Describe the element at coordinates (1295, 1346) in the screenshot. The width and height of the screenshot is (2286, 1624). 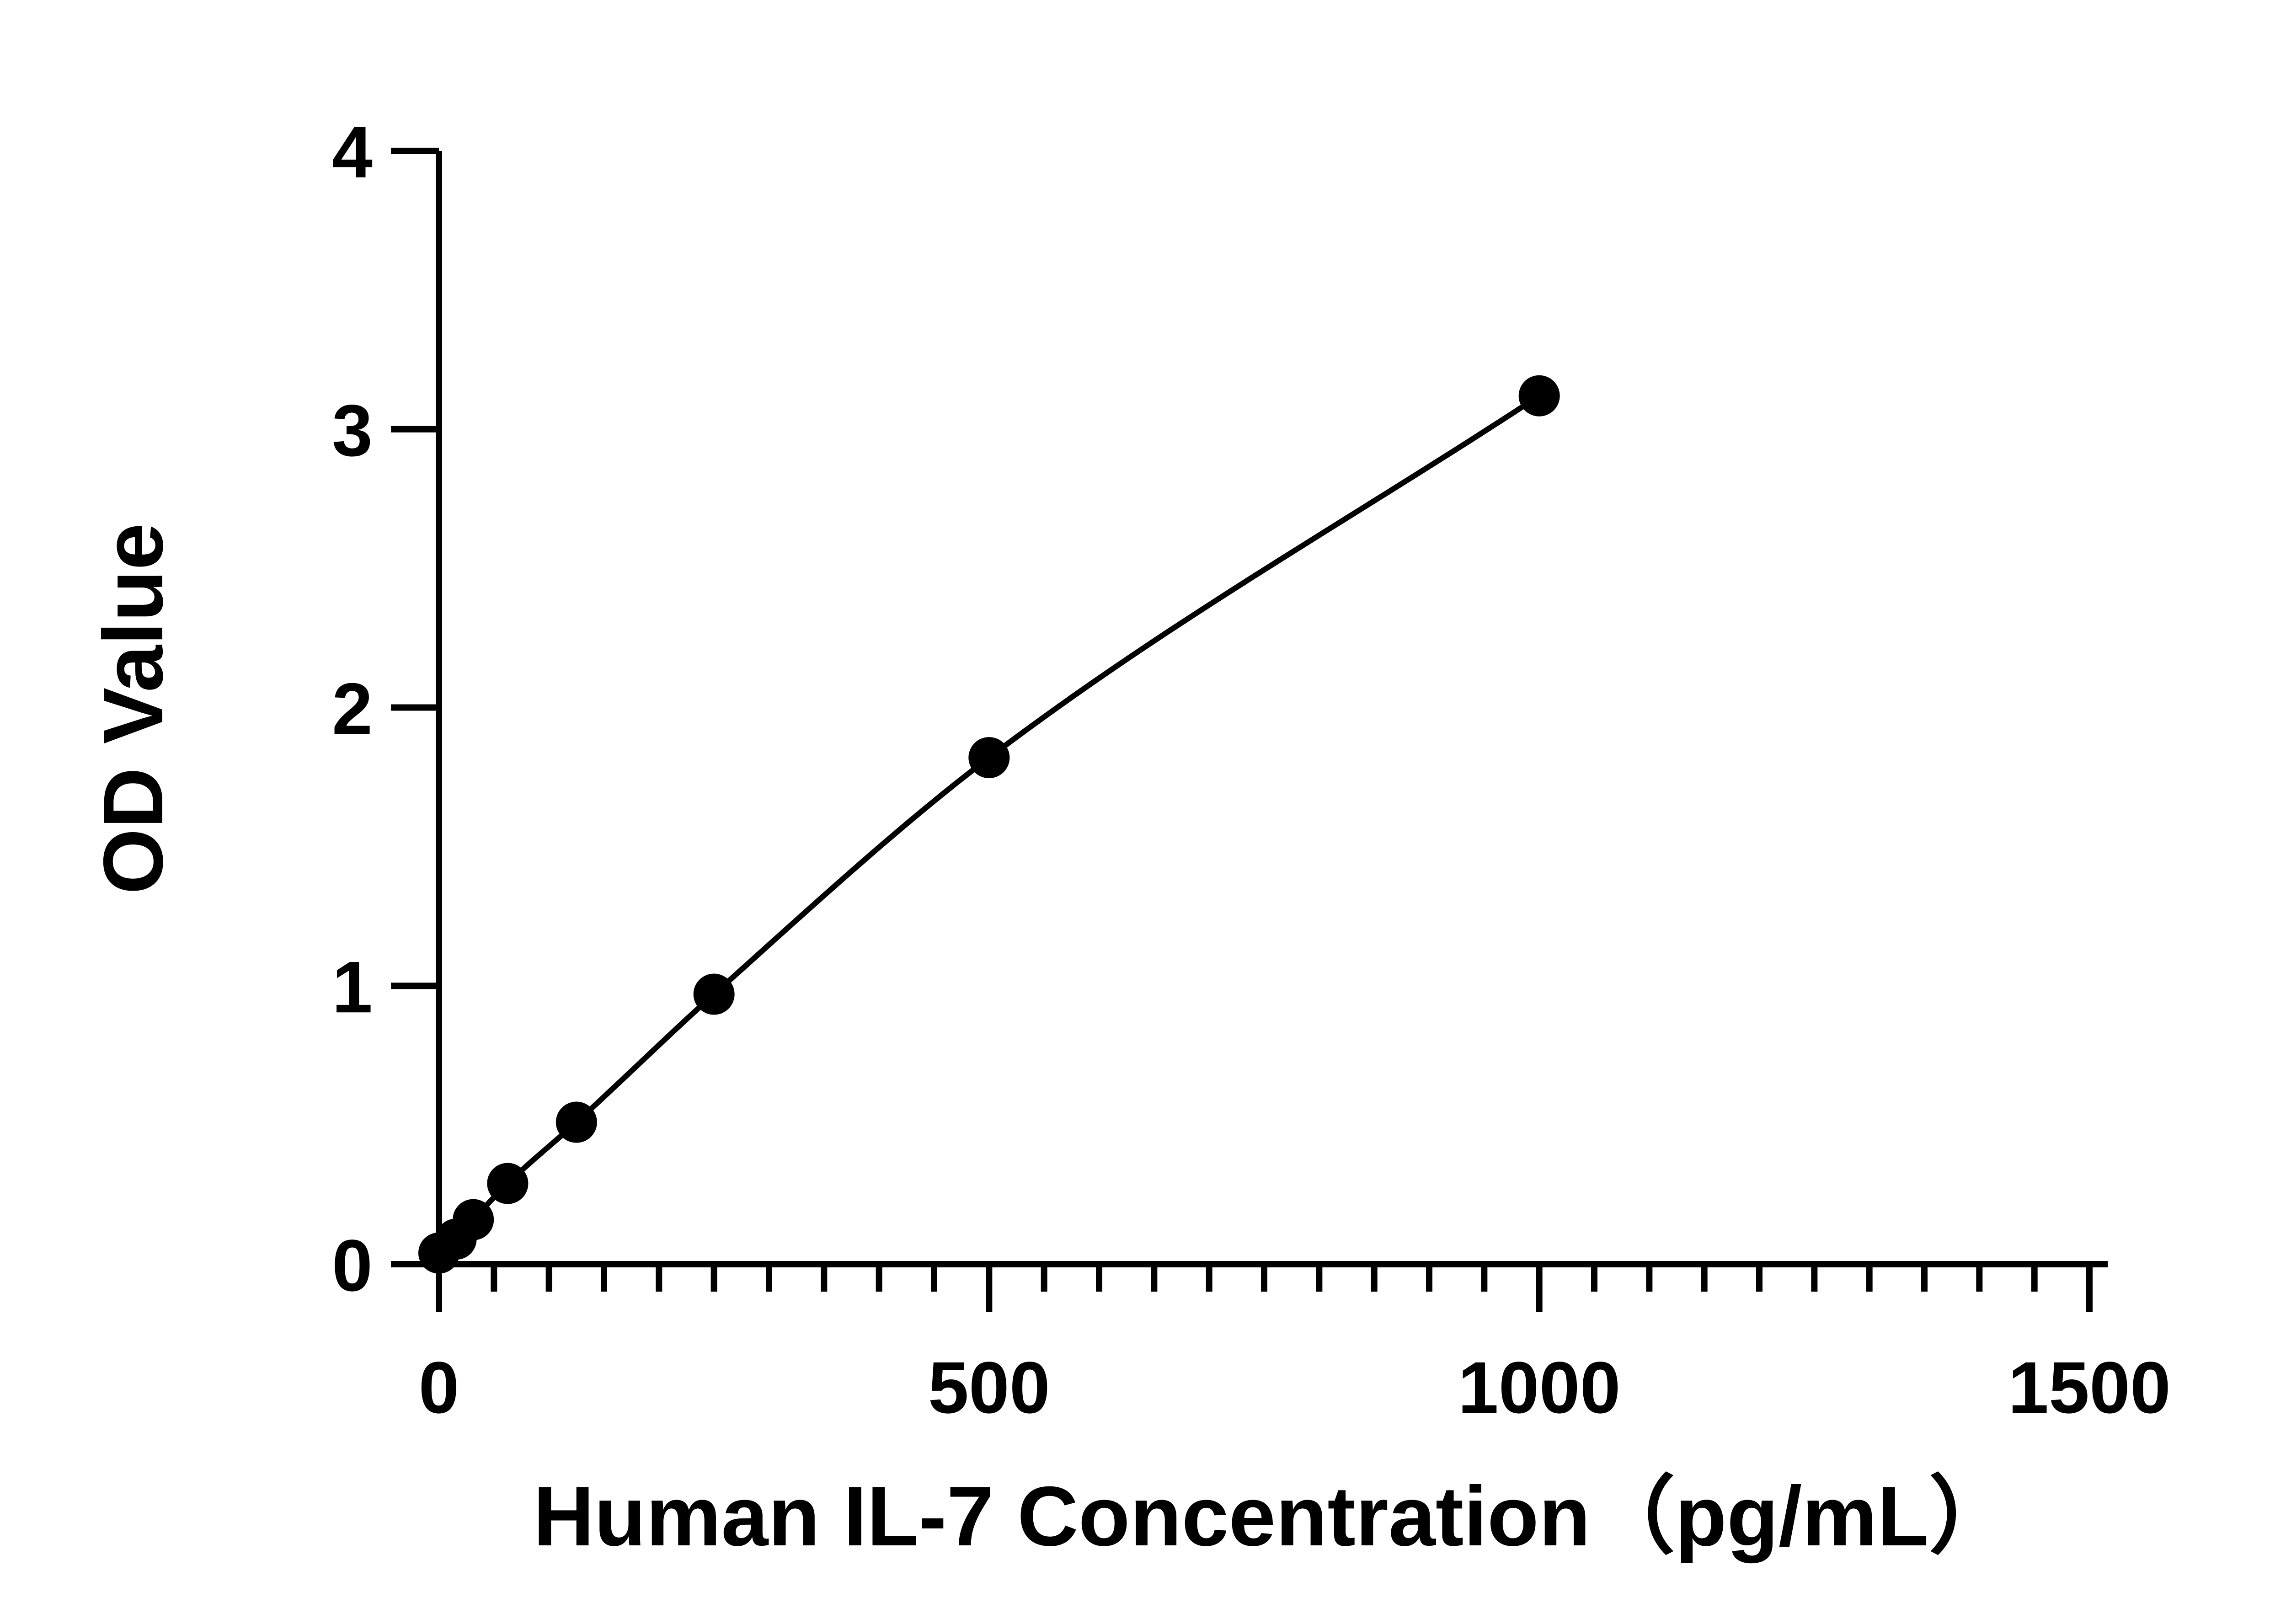
I see `x-ticks: 0 500 1000 1500` at that location.